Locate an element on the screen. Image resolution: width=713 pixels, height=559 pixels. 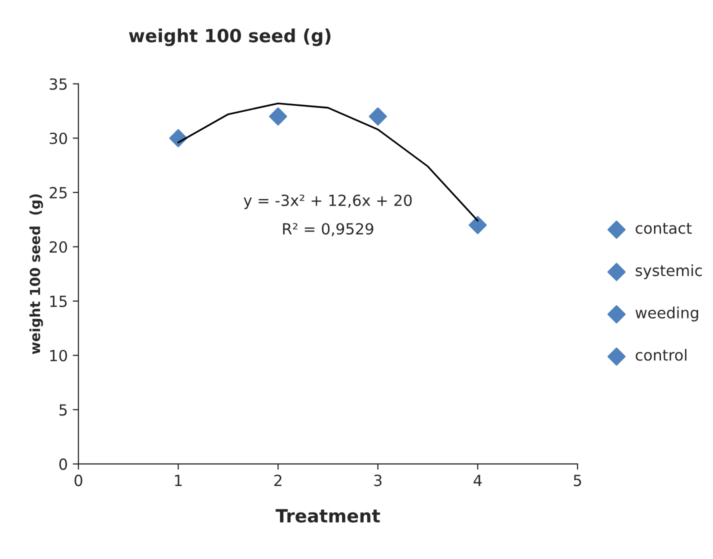
x-tick-label: 3 is located at coordinates (378, 480).